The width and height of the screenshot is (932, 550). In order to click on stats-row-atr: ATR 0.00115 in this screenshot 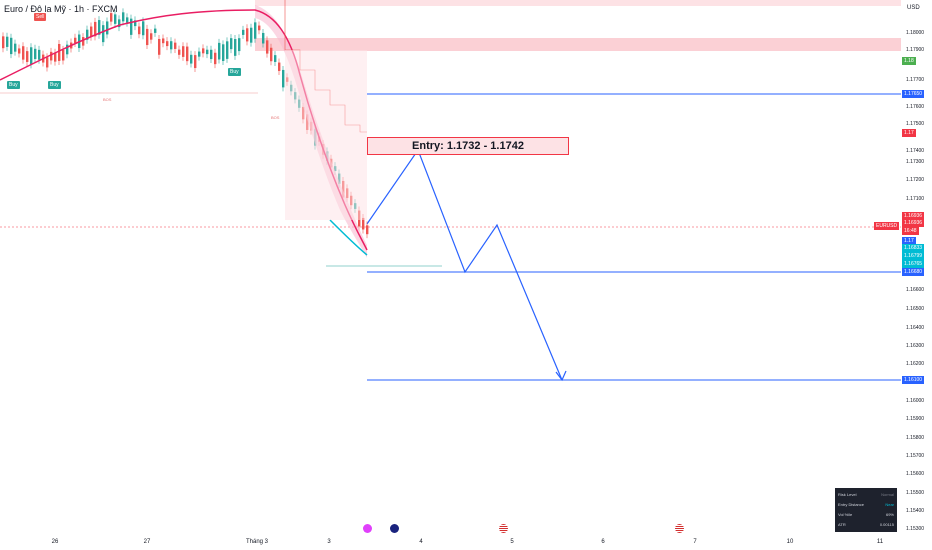, I will do `click(866, 525)`.